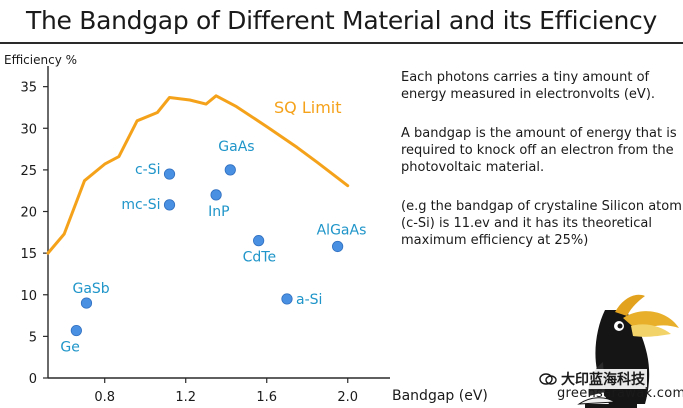 The image size is (683, 408). I want to click on data-point-algaas, so click(338, 246).